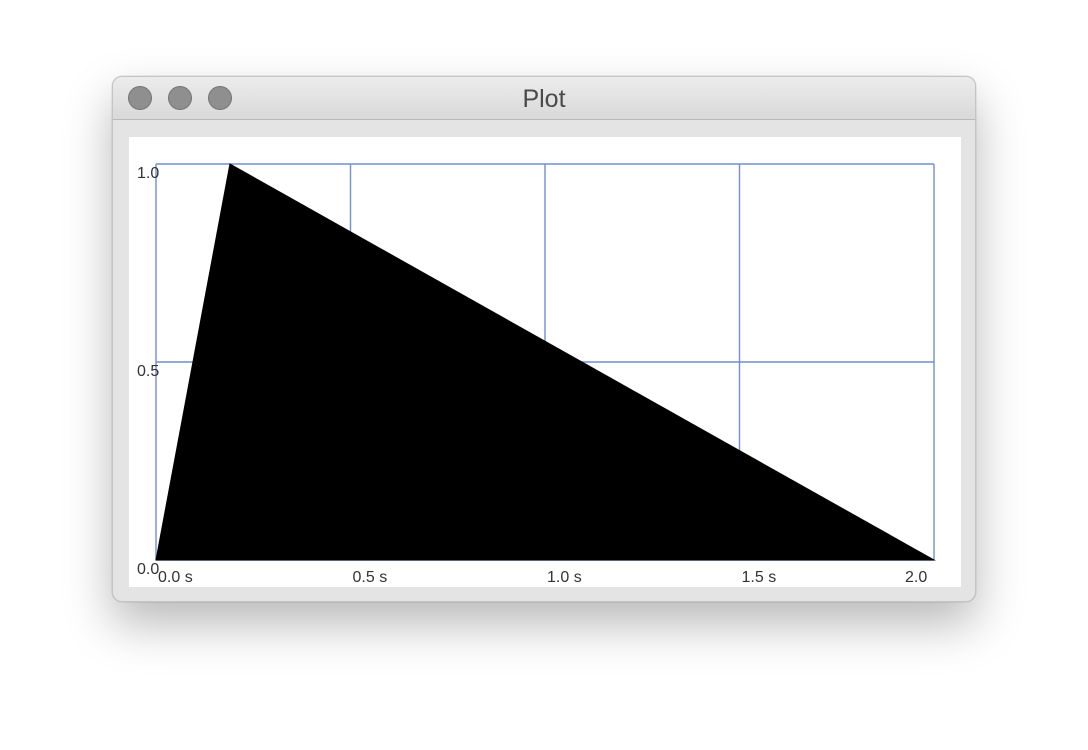  I want to click on window-title: Plot, so click(544, 99).